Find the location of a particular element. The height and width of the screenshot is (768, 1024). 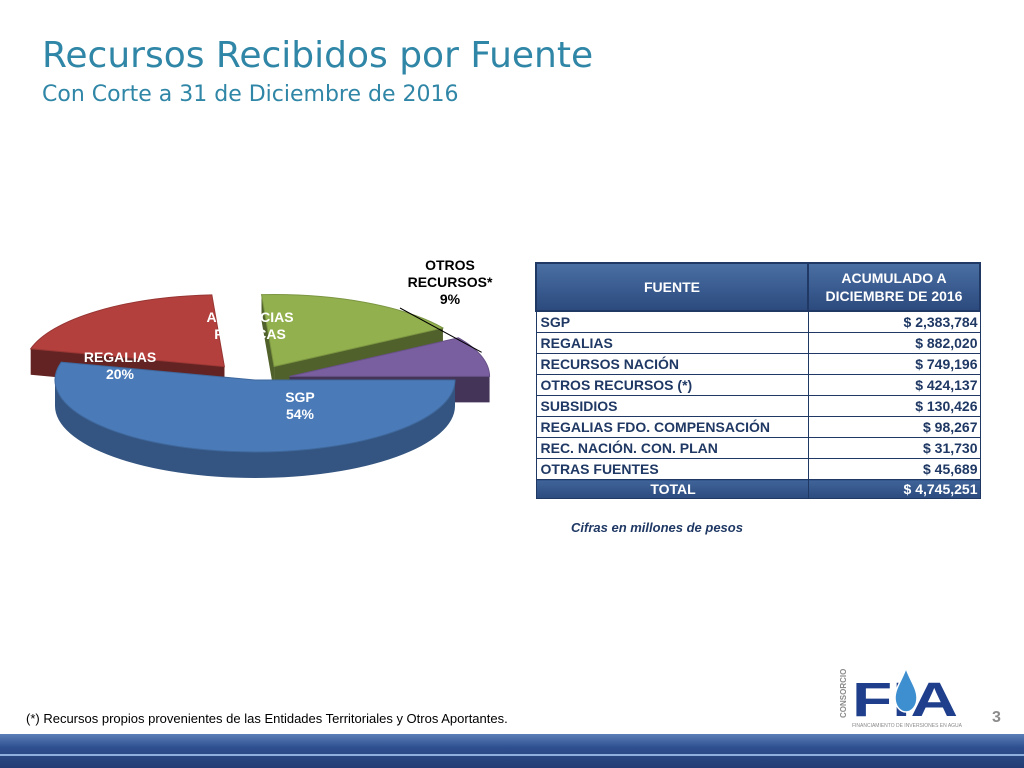

slice-label: SGP 54% is located at coordinates (300, 405).